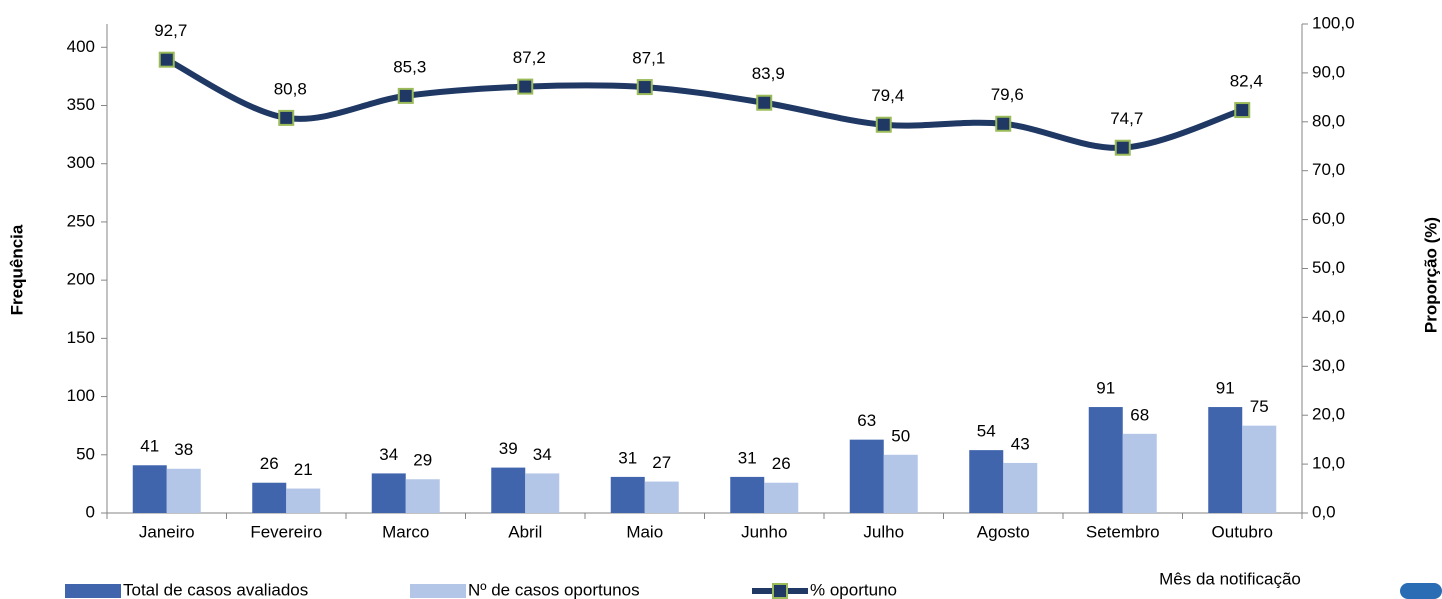  I want to click on y2-tick-label: 80,0, so click(1328, 120).